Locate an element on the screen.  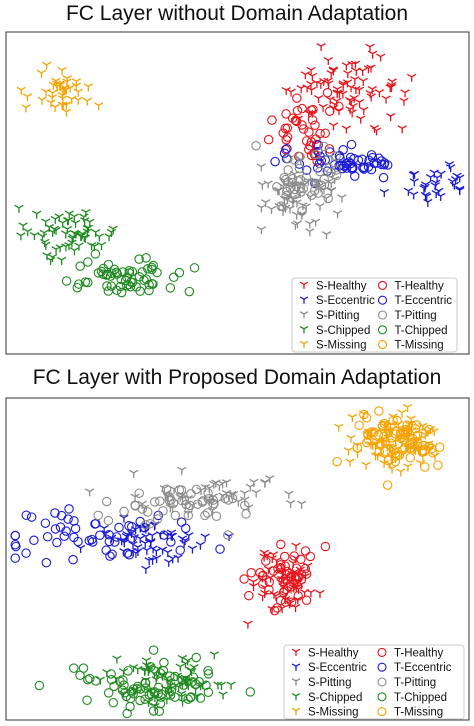
legend-marker-t-healthy is located at coordinates (382, 285).